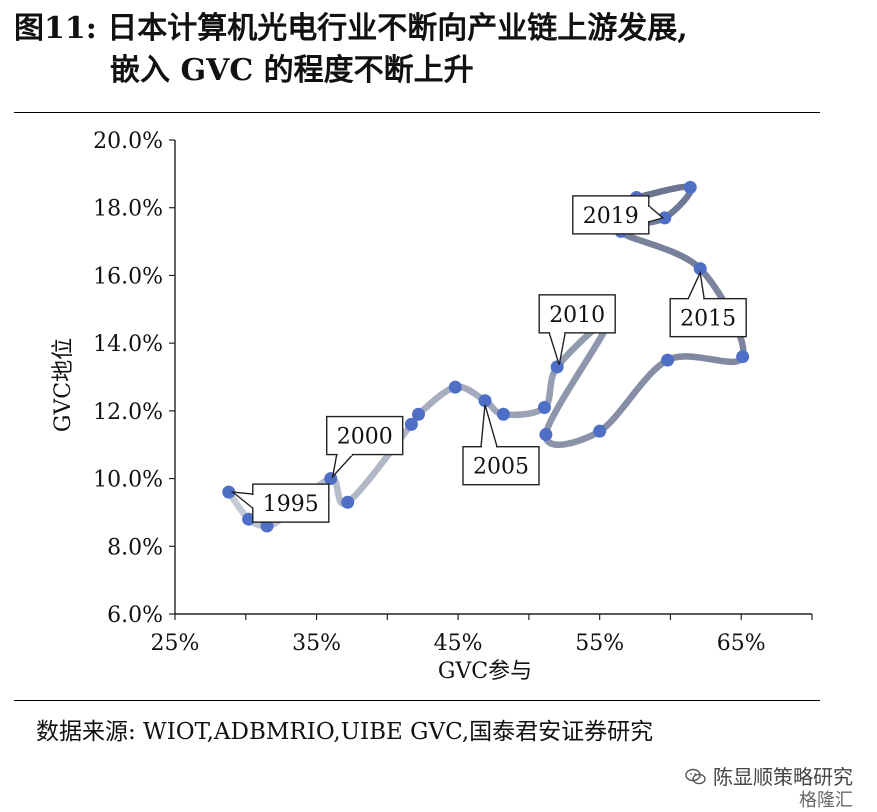 Image resolution: width=877 pixels, height=812 pixels. Describe the element at coordinates (485, 671) in the screenshot. I see `x-axis-label: GVC参与` at that location.